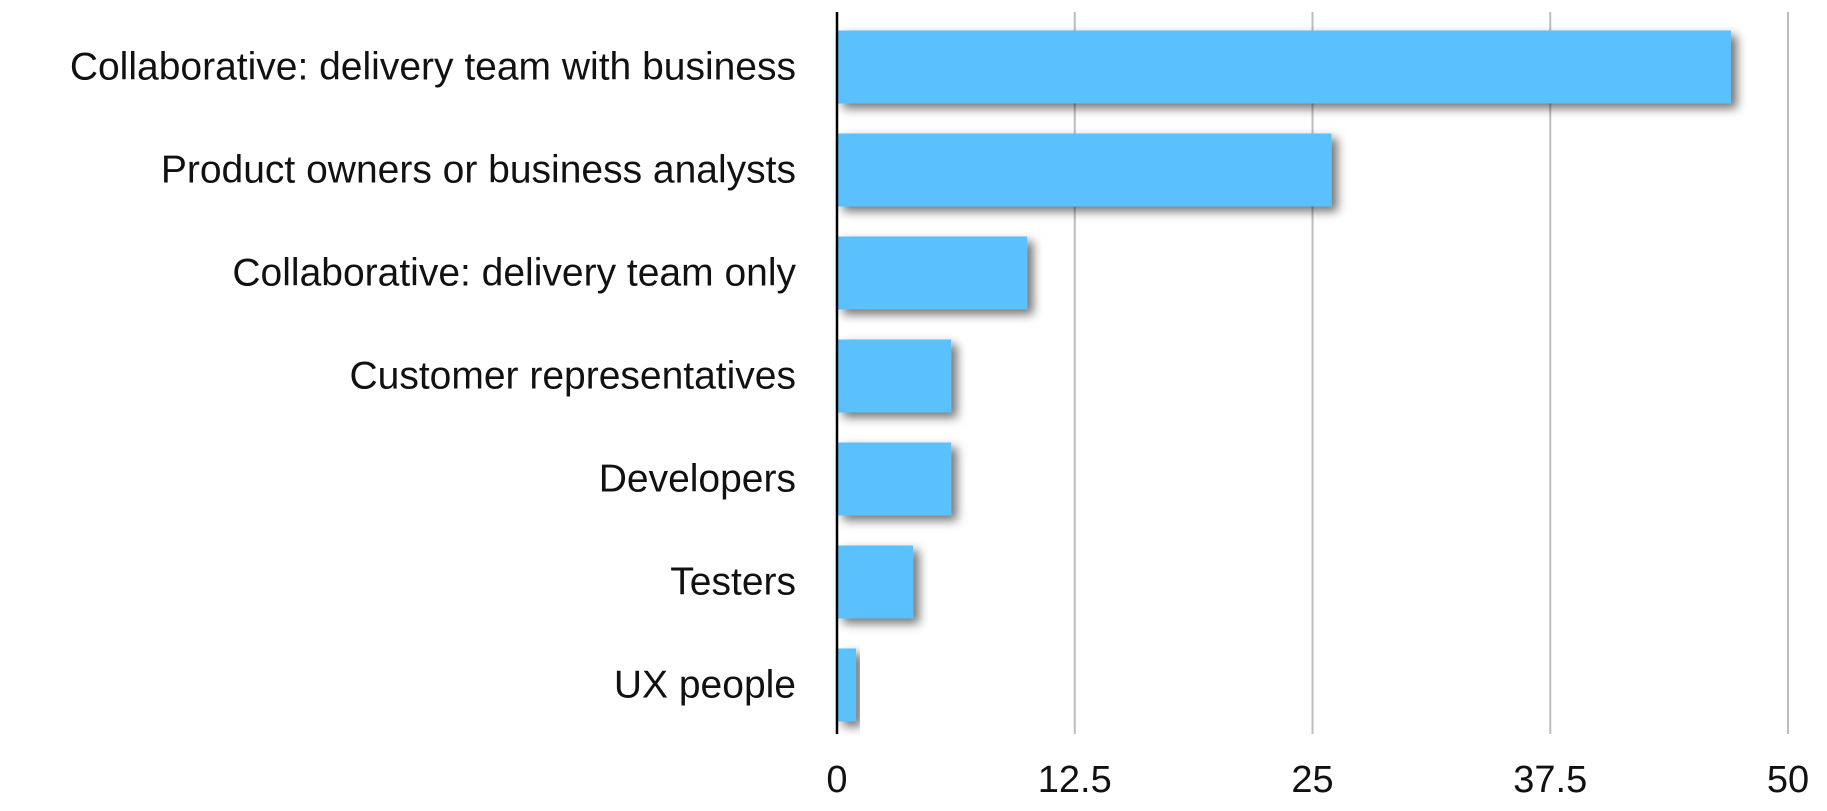 This screenshot has width=1827, height=811. I want to click on x-tick-label: 25, so click(1312, 780).